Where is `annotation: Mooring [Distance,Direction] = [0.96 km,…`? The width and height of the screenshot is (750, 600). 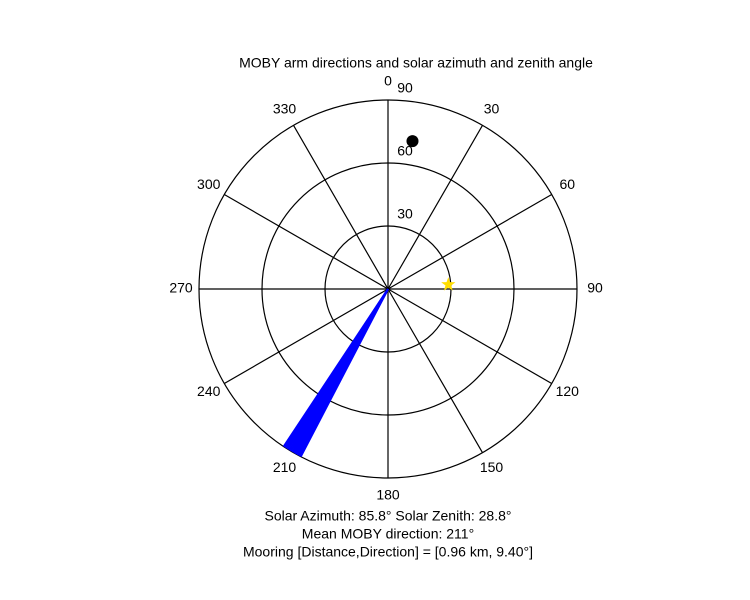 annotation: Mooring [Distance,Direction] = [0.96 km,… is located at coordinates (388, 552).